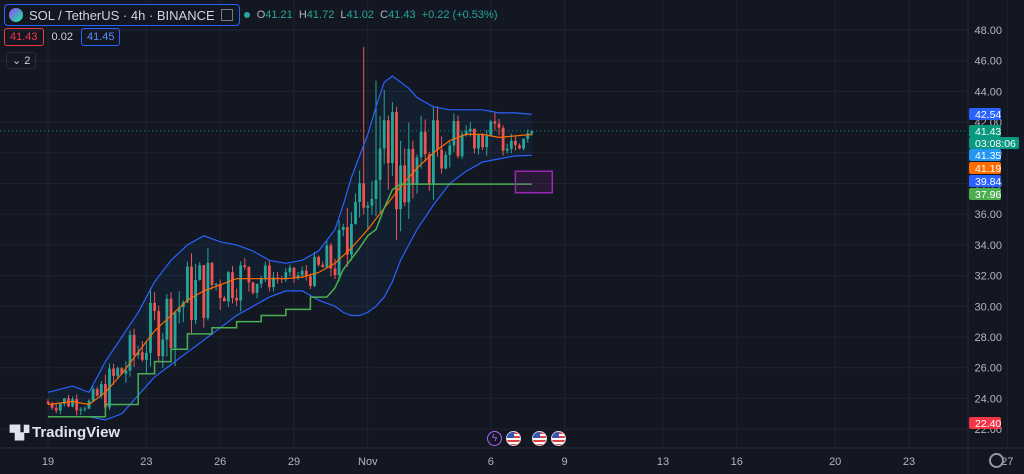  Describe the element at coordinates (835, 462) in the screenshot. I see `x-tick-label: 20` at that location.